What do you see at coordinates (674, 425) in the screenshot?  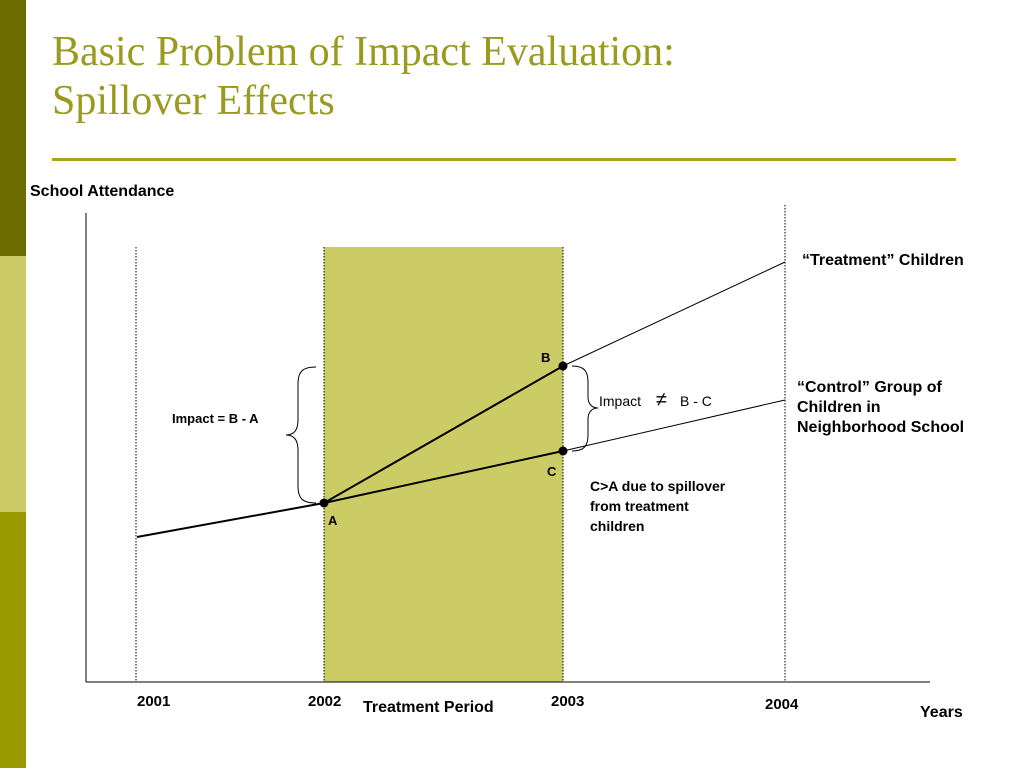 I see `control-trend-extension` at bounding box center [674, 425].